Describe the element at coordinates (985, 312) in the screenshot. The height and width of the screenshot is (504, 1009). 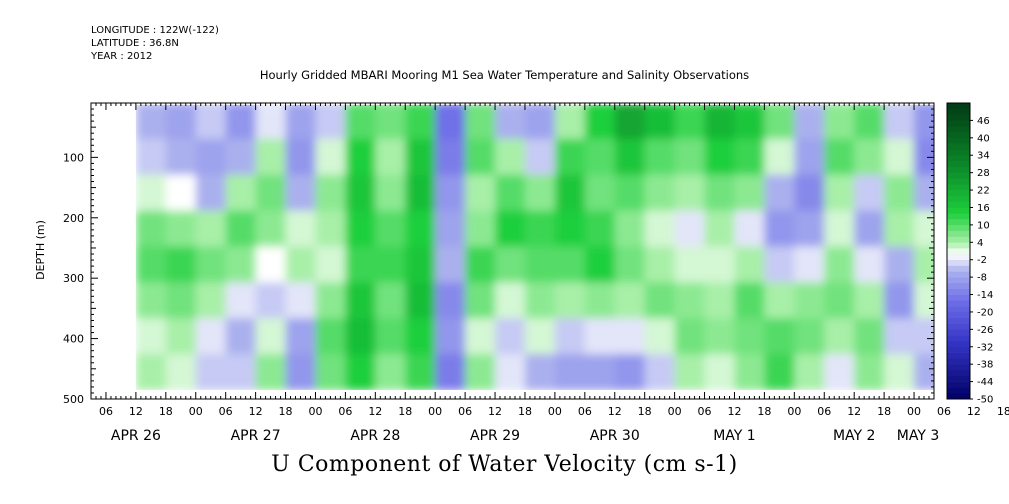
I see `colorbar-label: -20` at that location.